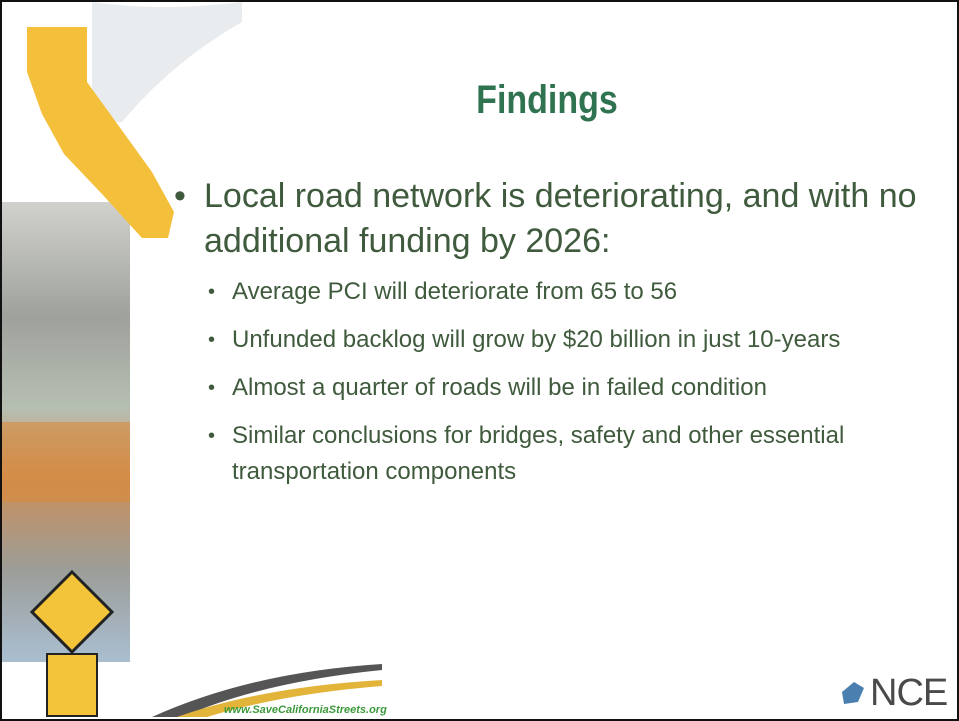  I want to click on footer-road, so click(267, 690).